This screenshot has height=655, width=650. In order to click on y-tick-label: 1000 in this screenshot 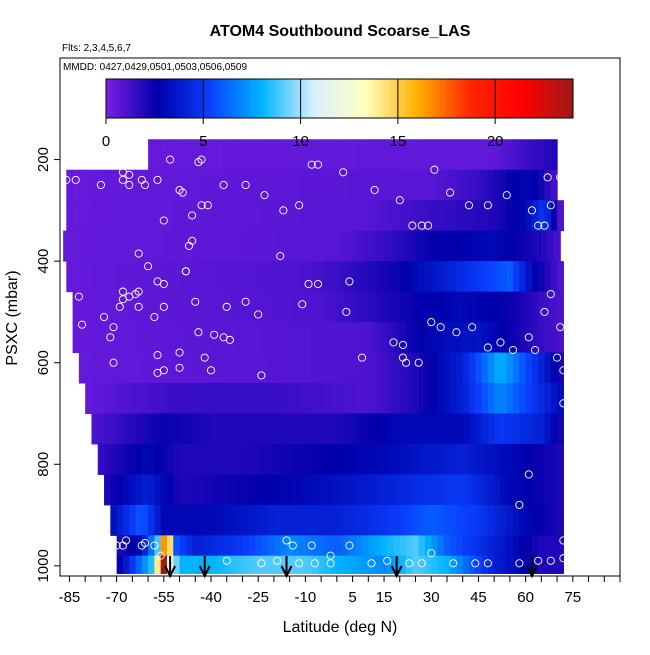, I will do `click(43, 565)`.